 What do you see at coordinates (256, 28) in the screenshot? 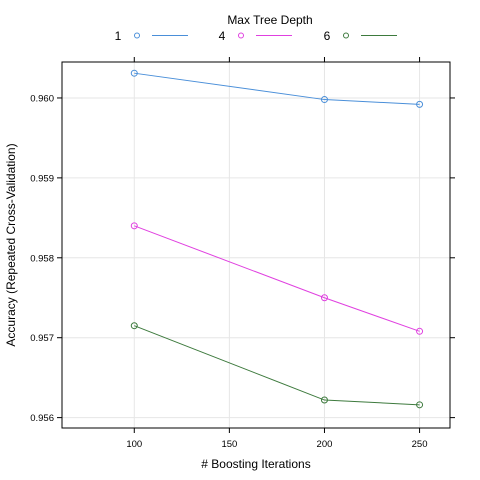
I see `legend: Max Tree Depth 1 4 6` at bounding box center [256, 28].